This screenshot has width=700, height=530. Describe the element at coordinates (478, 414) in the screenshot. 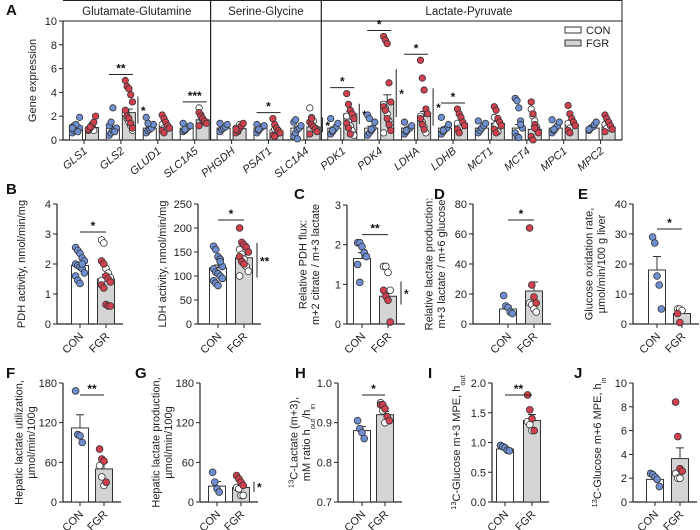

I see `y-tick-label: 1.5` at that location.